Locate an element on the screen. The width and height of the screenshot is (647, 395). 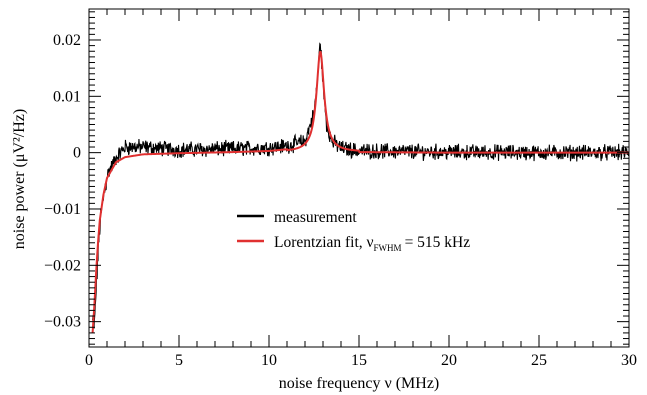
x-tick-label: 10 is located at coordinates (269, 360).